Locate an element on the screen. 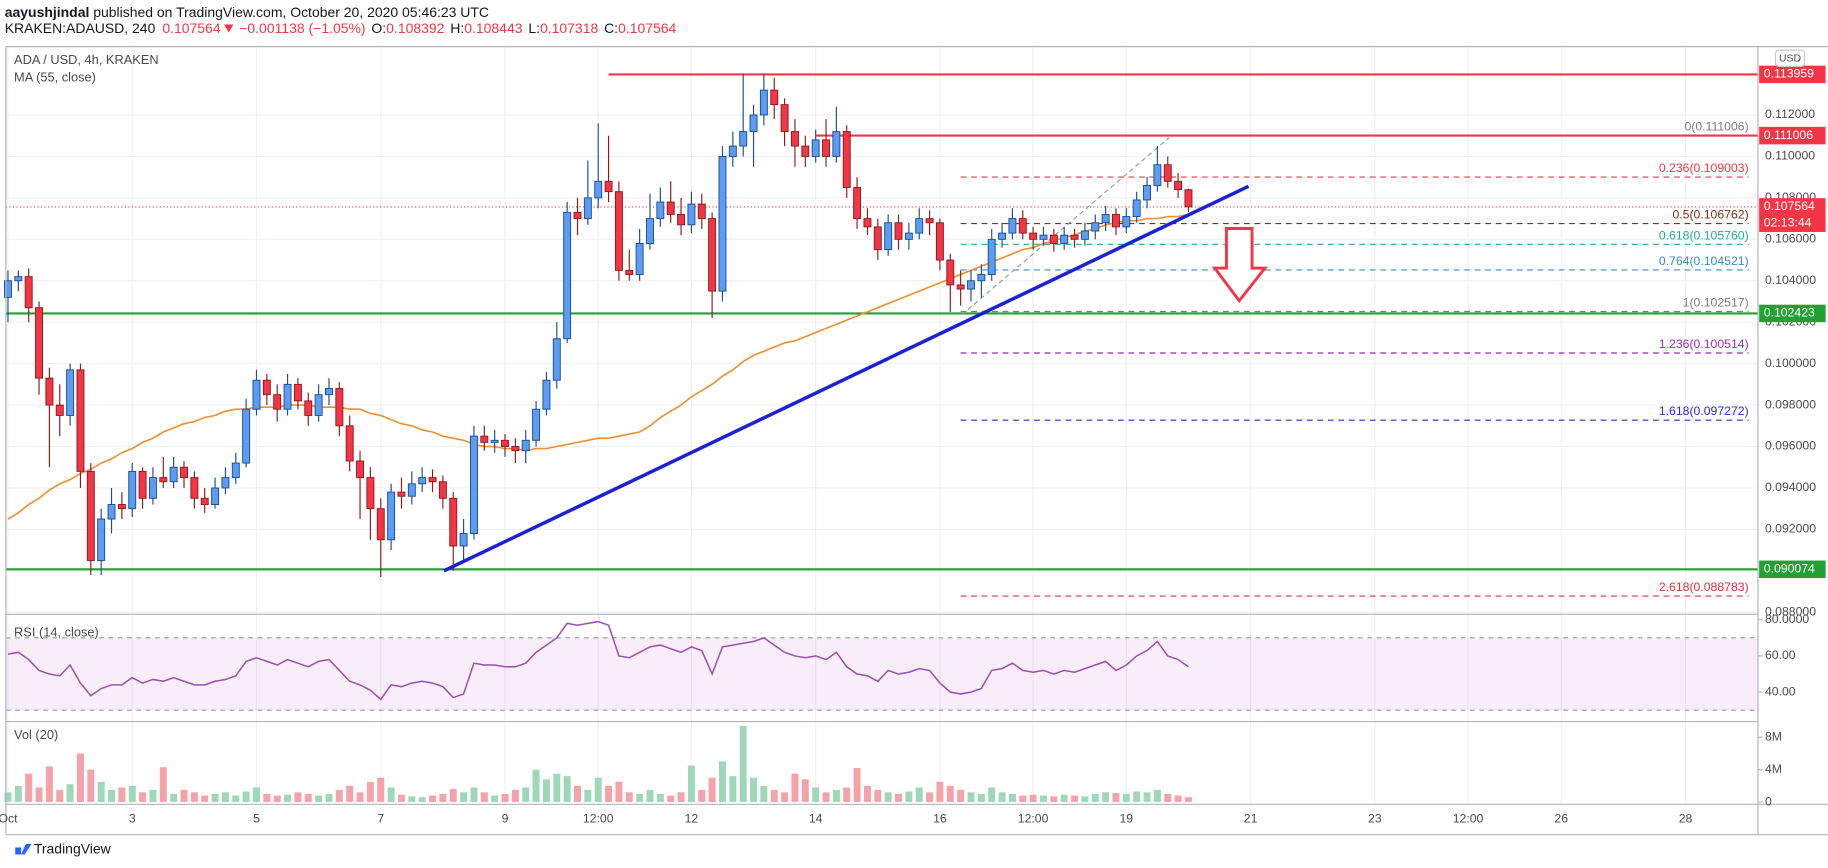 This screenshot has width=1828, height=868. price-tag is located at coordinates (1792, 135).